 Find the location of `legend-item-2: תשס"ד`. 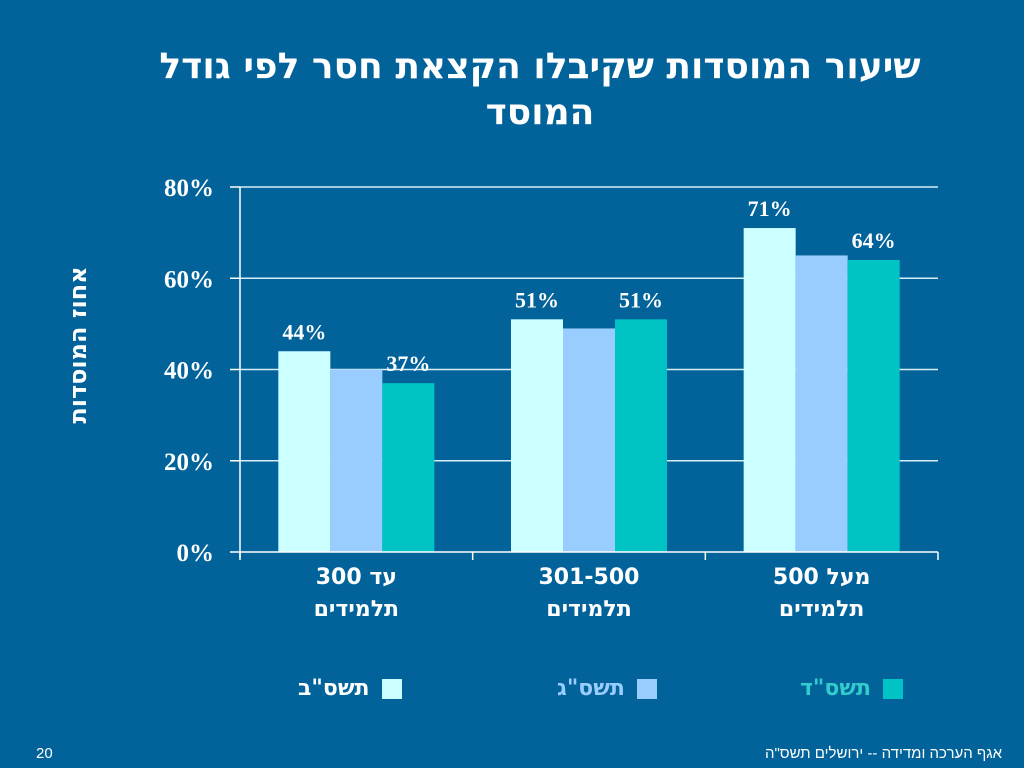

legend-item-2: תשס"ד is located at coordinates (852, 688).